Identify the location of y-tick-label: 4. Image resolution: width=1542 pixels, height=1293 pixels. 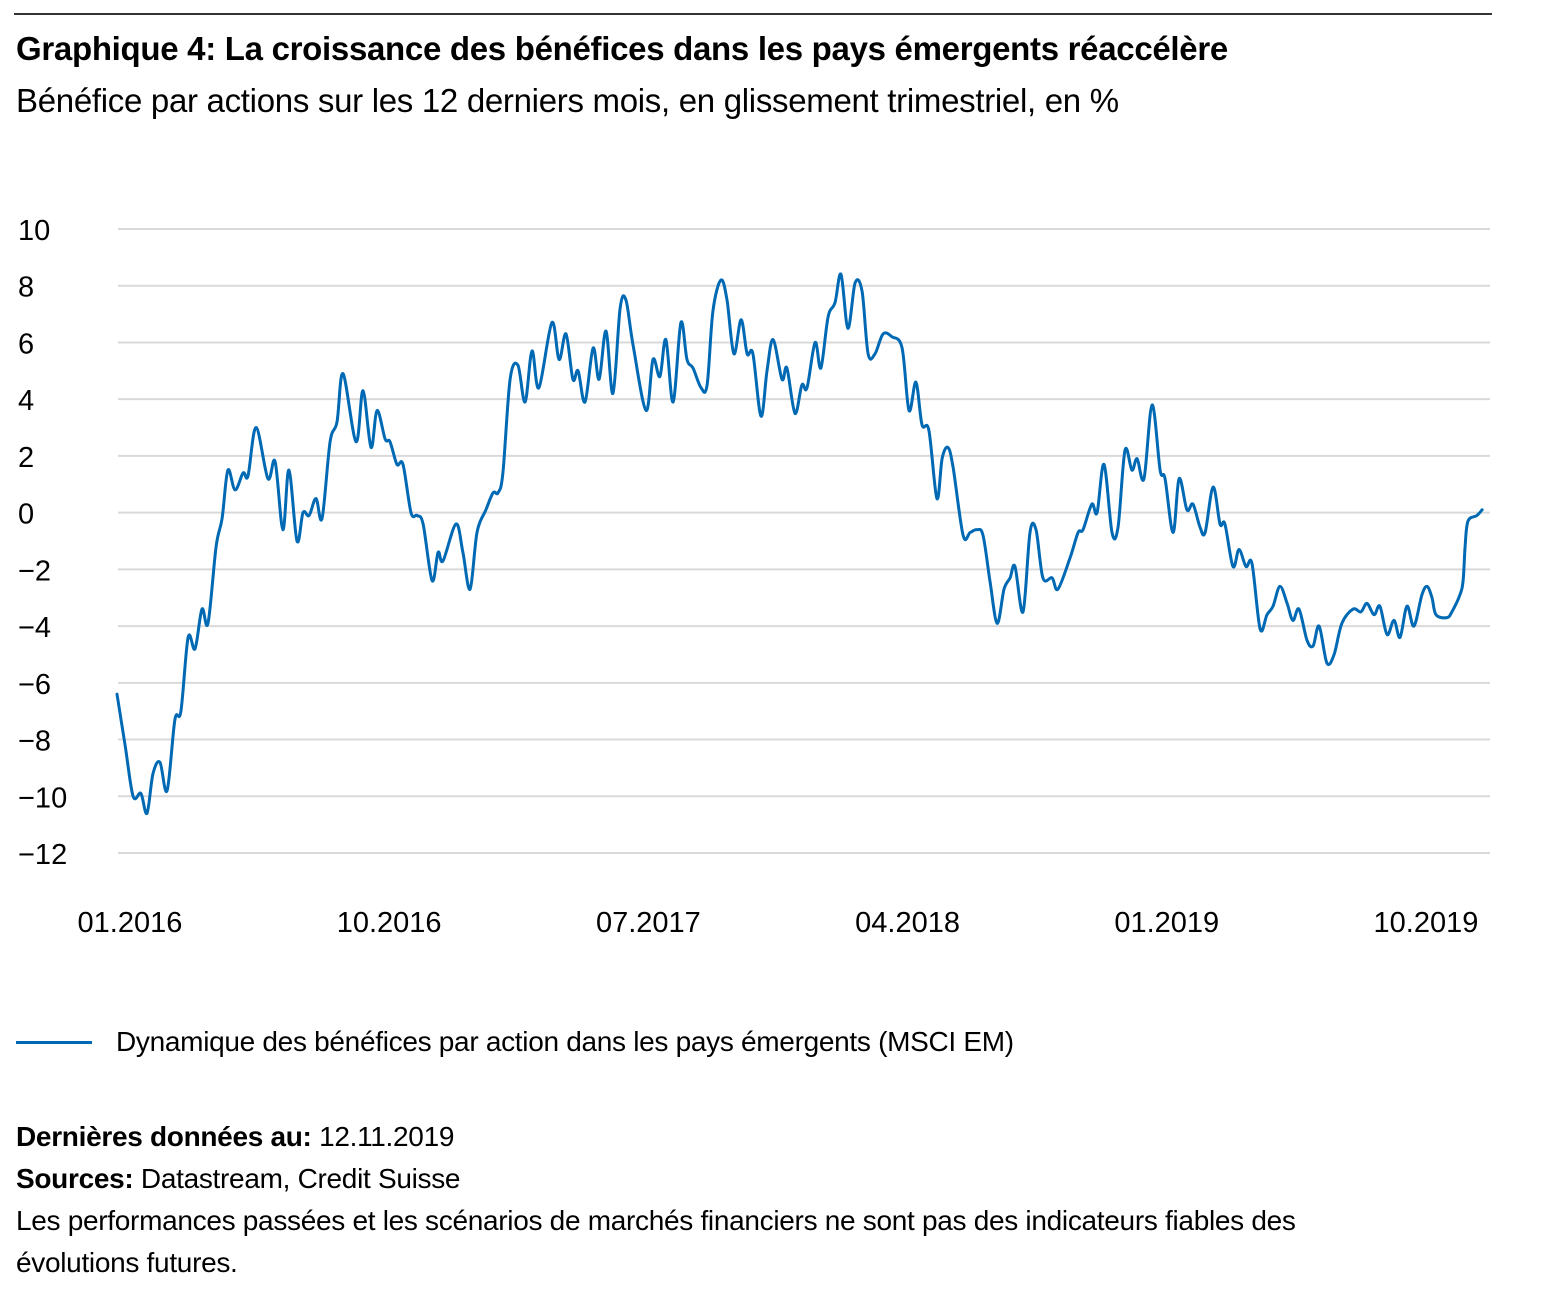
(26, 401).